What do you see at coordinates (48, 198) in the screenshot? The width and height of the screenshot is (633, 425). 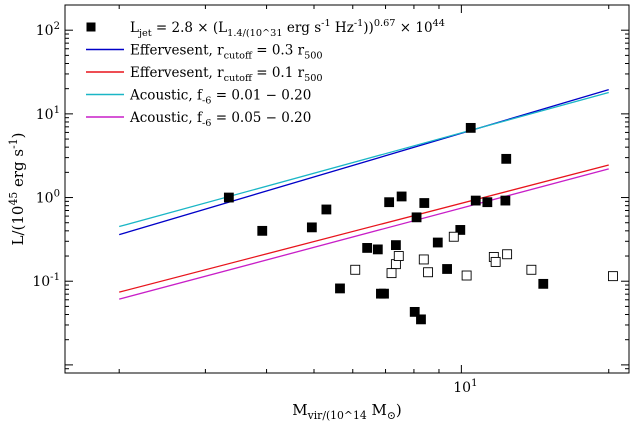 I see `y-tick-label-2: 10⁰` at bounding box center [48, 198].